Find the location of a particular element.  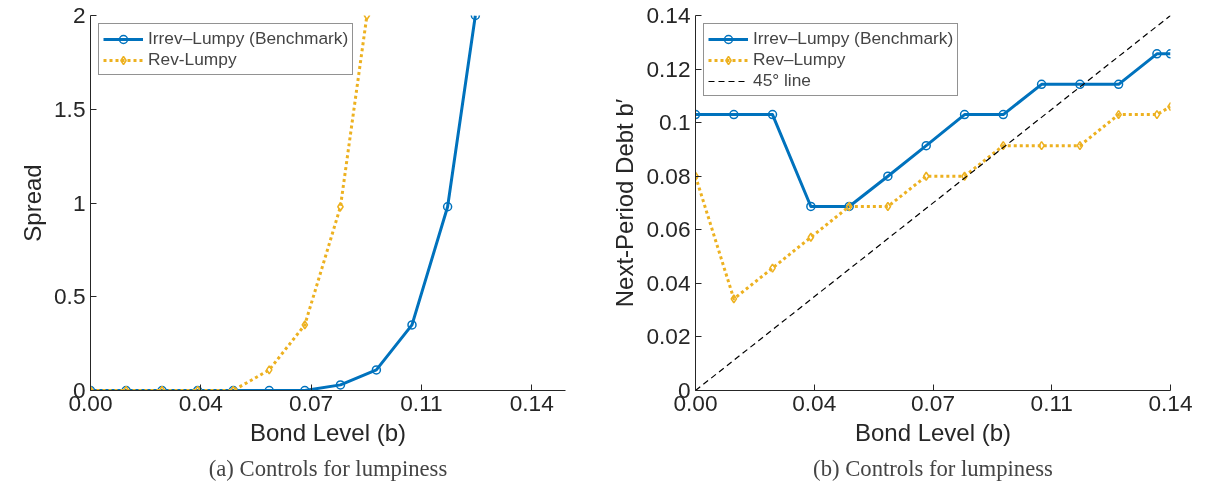

text: (b) Controls for lumpiness is located at coordinates (933, 468).